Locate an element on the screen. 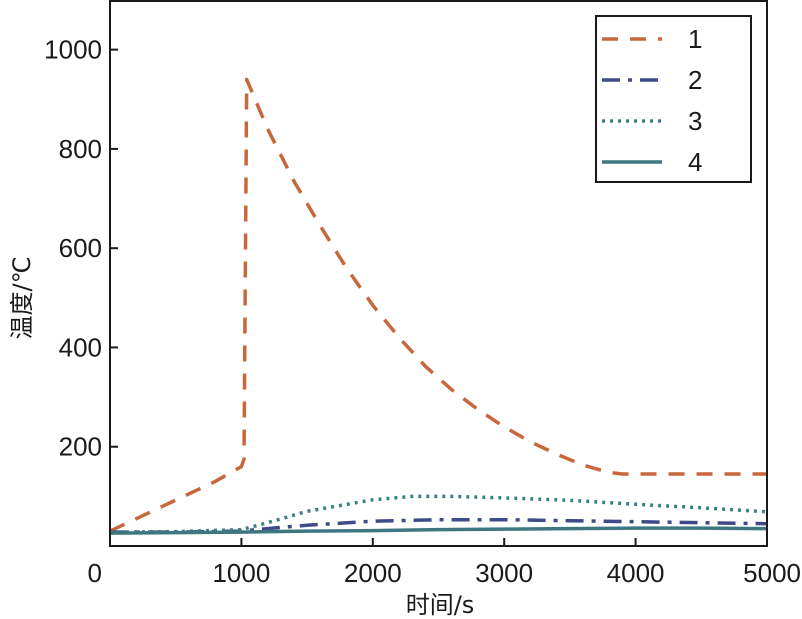 The image size is (802, 619). y-tick-label: 400 is located at coordinates (80, 347).